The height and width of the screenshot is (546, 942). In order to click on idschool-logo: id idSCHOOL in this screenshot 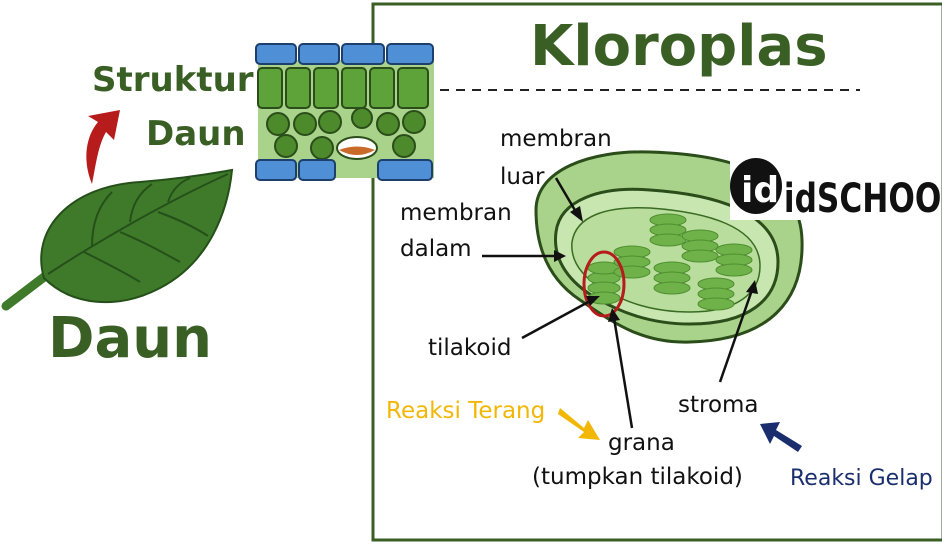, I will do `click(836, 186)`.